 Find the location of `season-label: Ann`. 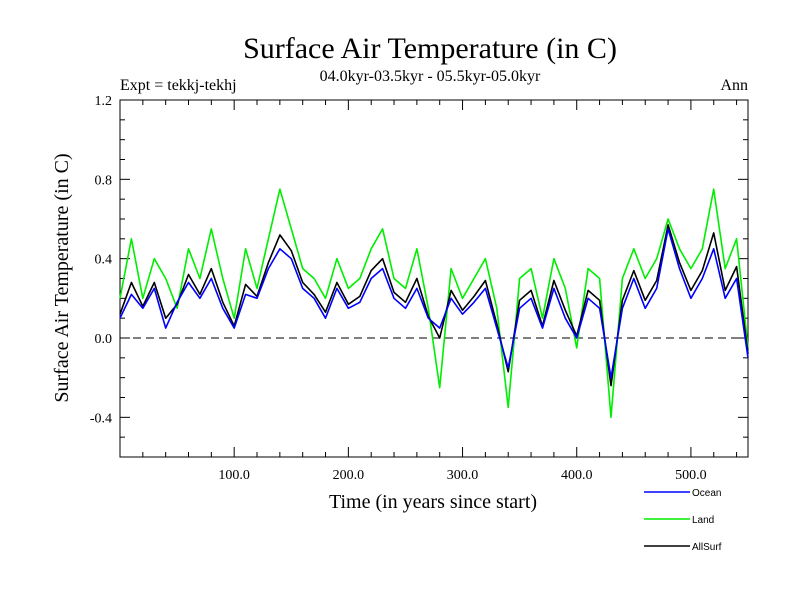

season-label: Ann is located at coordinates (734, 85).